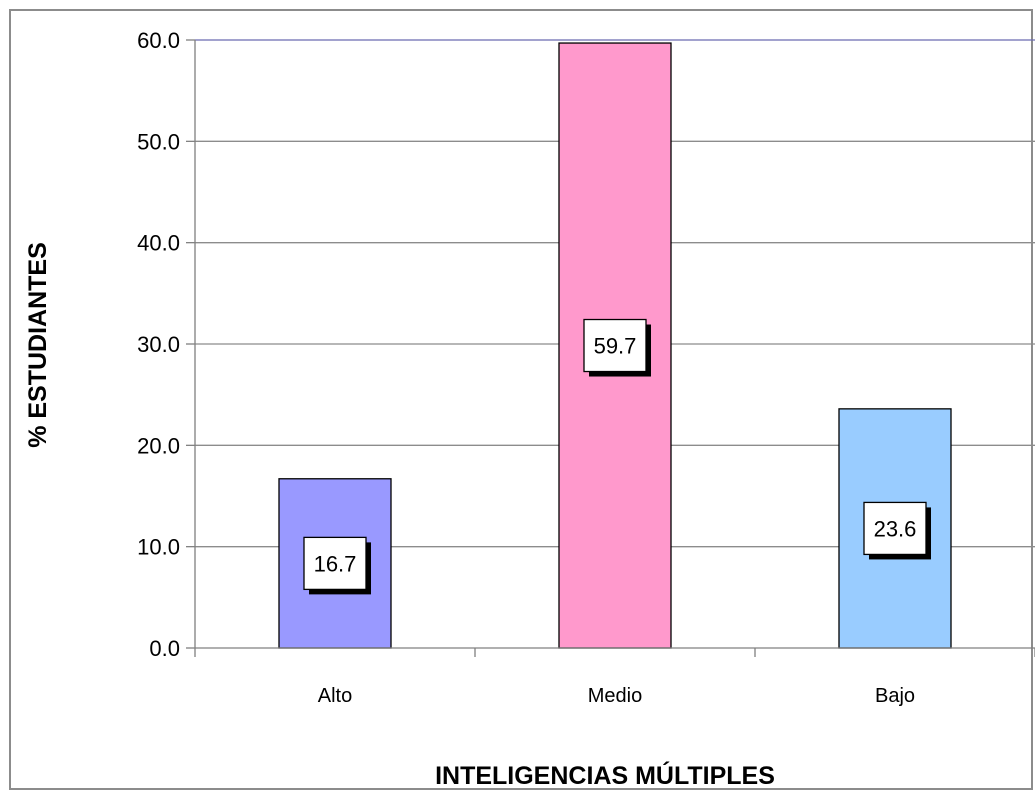  Describe the element at coordinates (158, 344) in the screenshot. I see `y-tick-label: 30.0` at that location.